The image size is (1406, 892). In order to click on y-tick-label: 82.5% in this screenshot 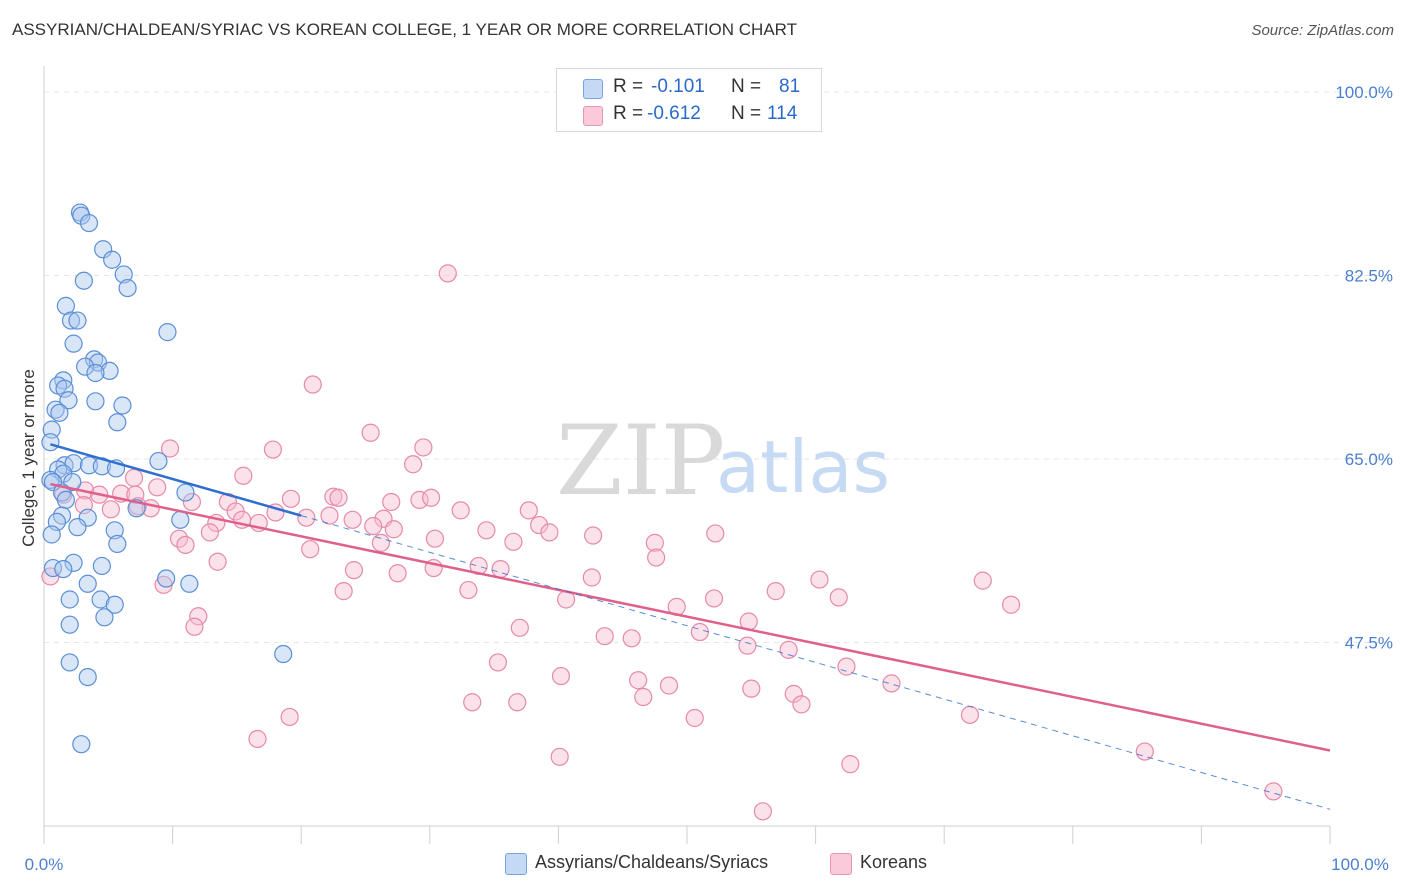, I will do `click(1369, 275)`.